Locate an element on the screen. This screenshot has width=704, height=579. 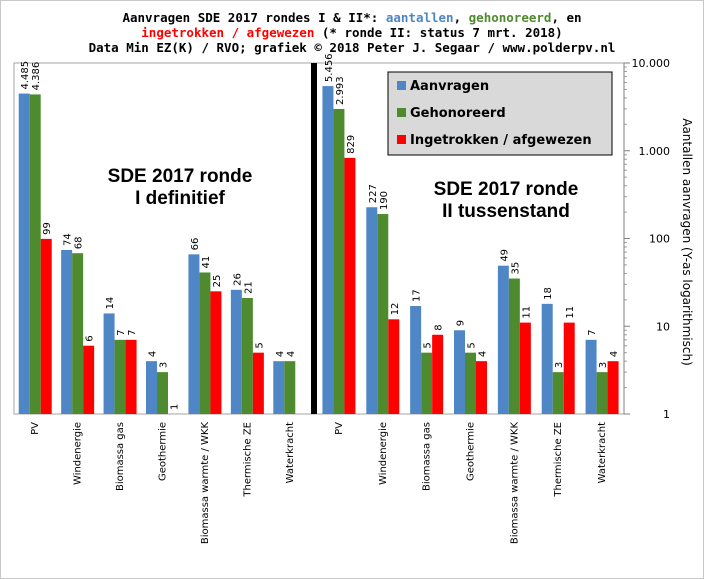
y-tick-label: 1.000 is located at coordinates (655, 151).